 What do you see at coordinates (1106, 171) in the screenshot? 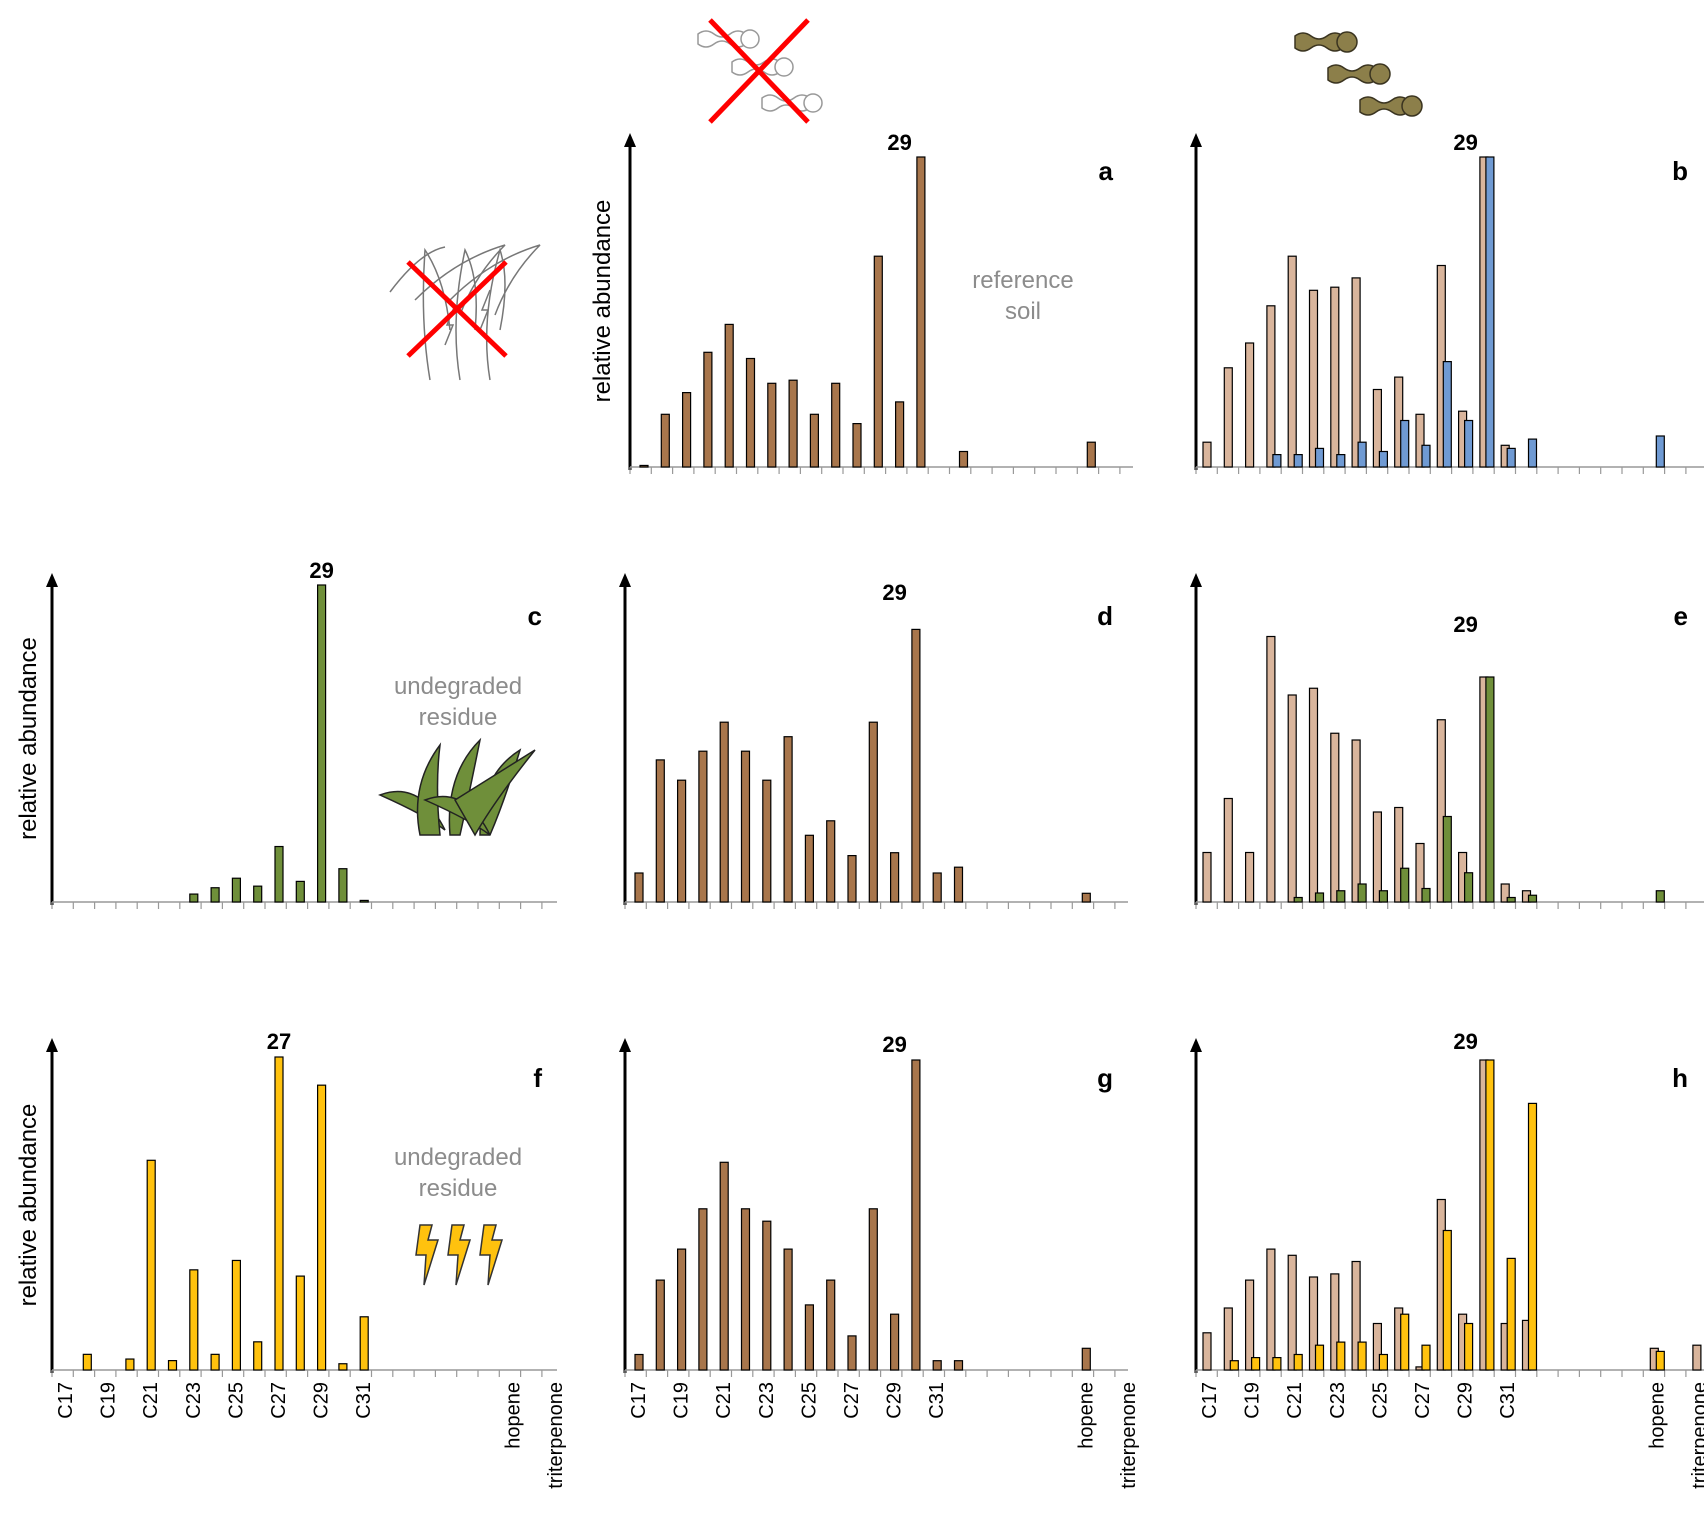
I see `panel-letter: a` at bounding box center [1106, 171].